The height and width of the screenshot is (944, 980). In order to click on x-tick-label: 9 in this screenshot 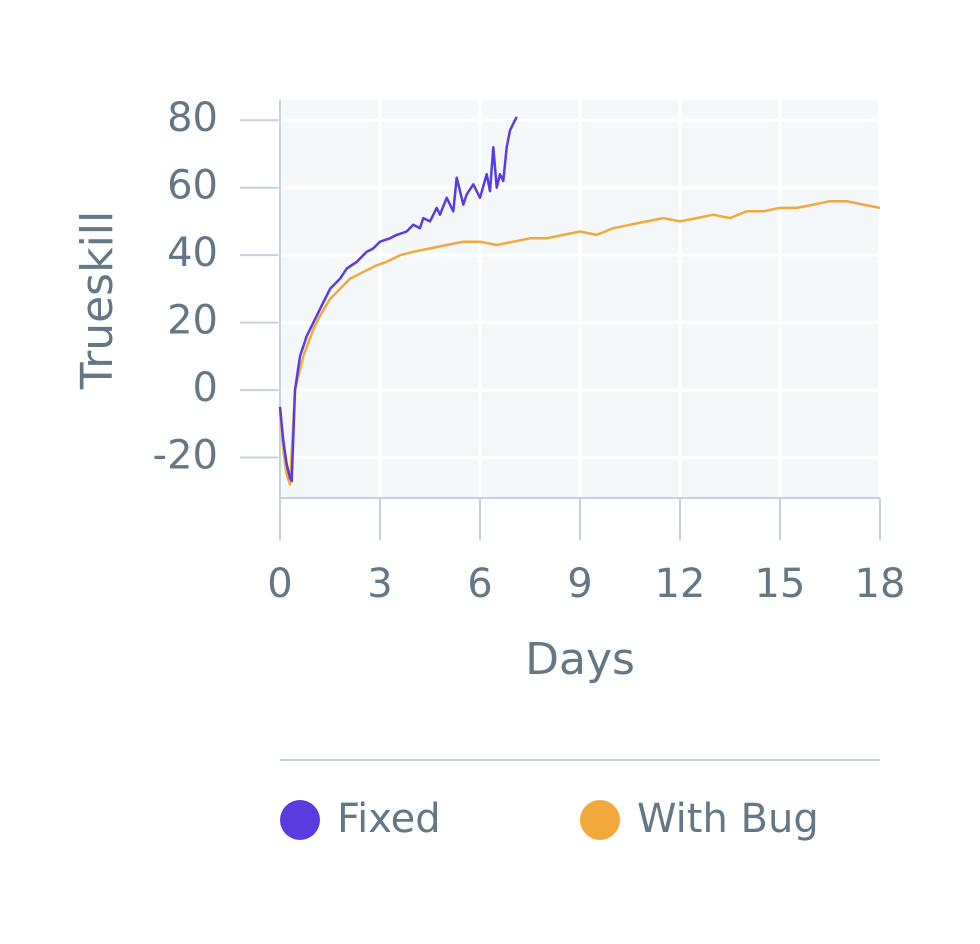, I will do `click(579, 584)`.